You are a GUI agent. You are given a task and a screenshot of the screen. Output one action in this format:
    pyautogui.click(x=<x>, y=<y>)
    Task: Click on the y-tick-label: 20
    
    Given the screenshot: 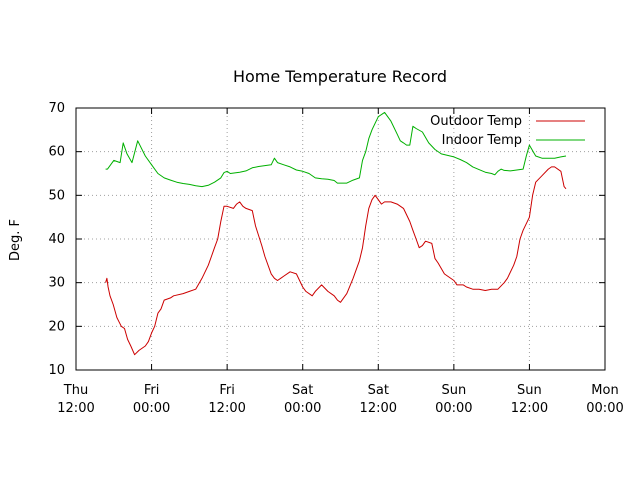 What is the action you would take?
    pyautogui.click(x=56, y=326)
    